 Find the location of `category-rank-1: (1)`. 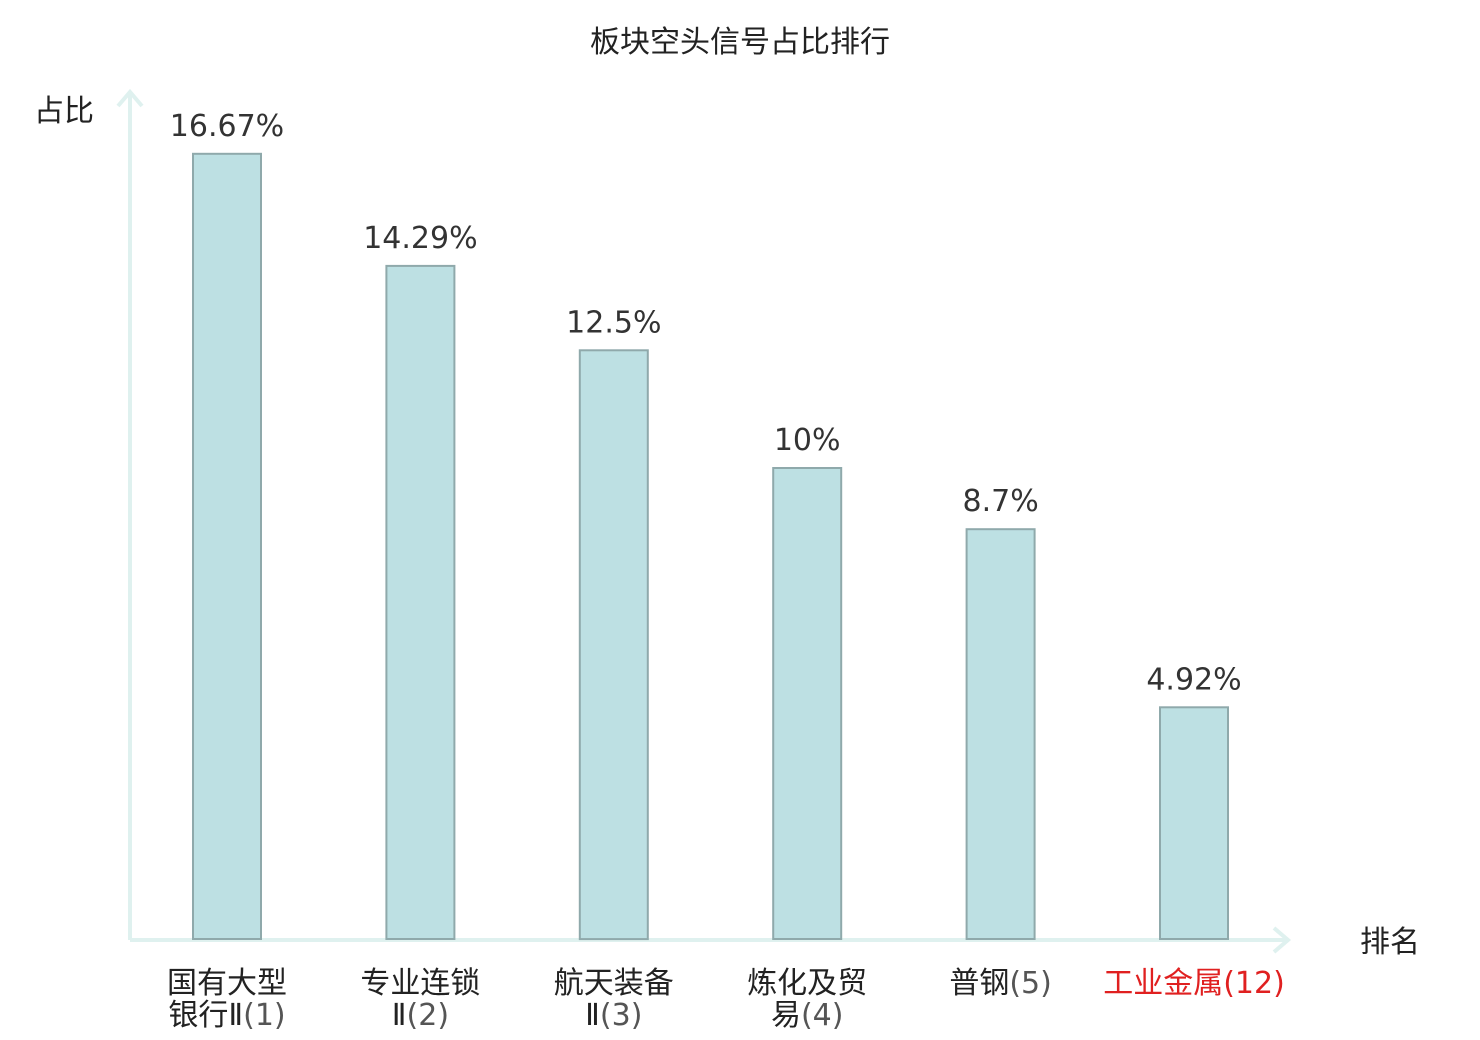

category-rank-1: (1) is located at coordinates (264, 1015).